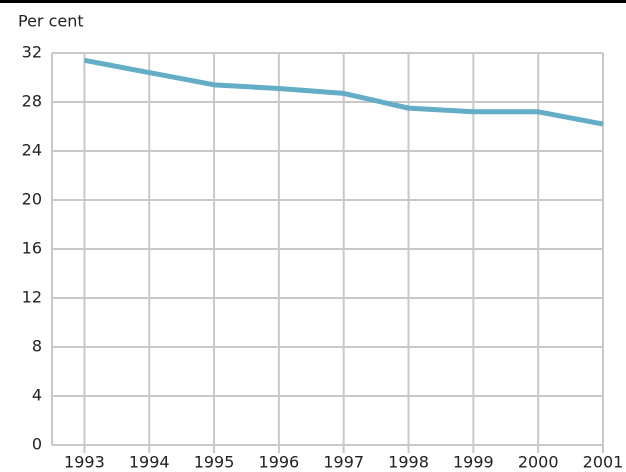 The height and width of the screenshot is (472, 626). Describe the element at coordinates (84, 462) in the screenshot. I see `x-tick-label: 1993` at that location.